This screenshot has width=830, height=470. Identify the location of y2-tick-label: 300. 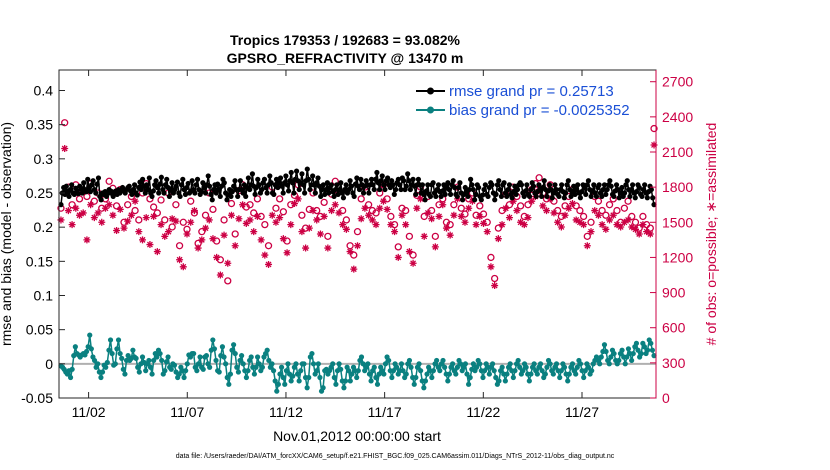
(674, 363).